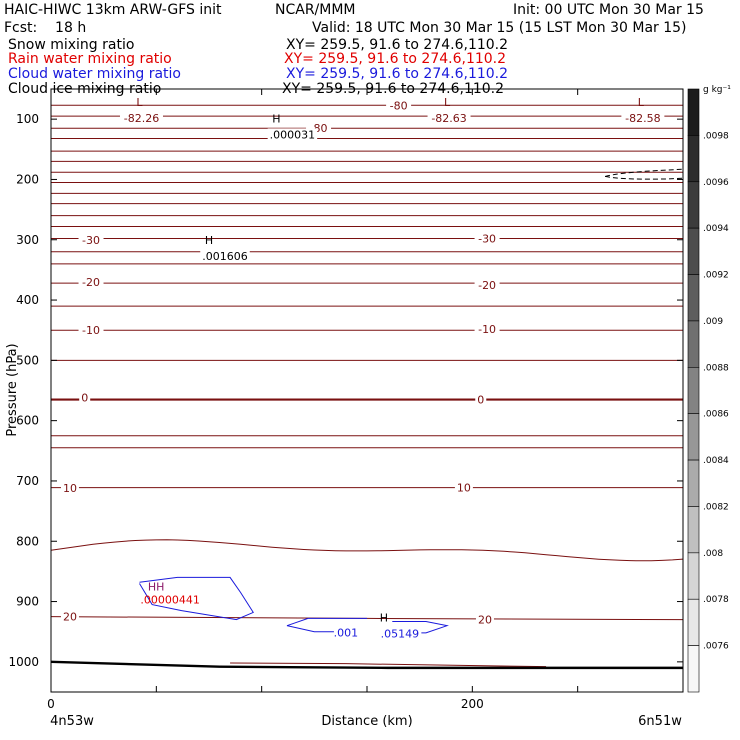 Image resolution: width=740 pixels, height=740 pixels. I want to click on x-endpoint-right: 6n51w, so click(660, 721).